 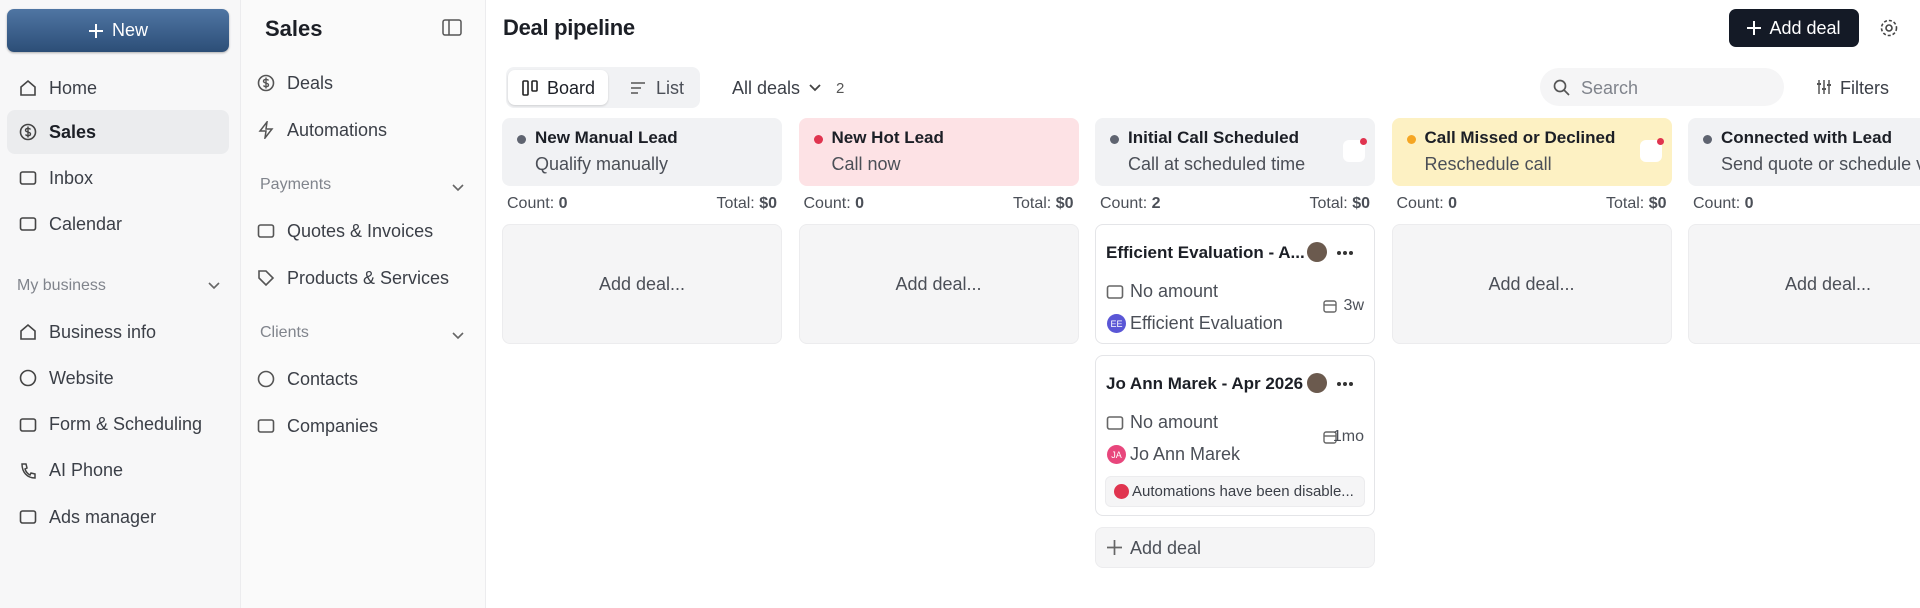 I want to click on search-icon, so click(x=1561, y=87).